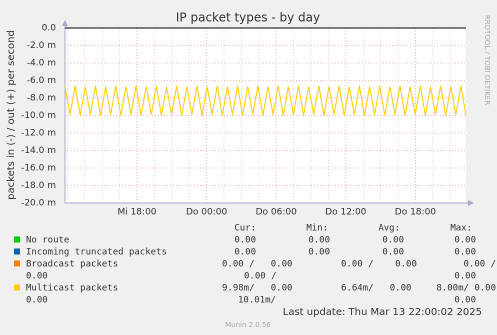 Image resolution: width=497 pixels, height=335 pixels. What do you see at coordinates (376, 289) in the screenshot?
I see `legend-value: 6.64m/ 0.00` at bounding box center [376, 289].